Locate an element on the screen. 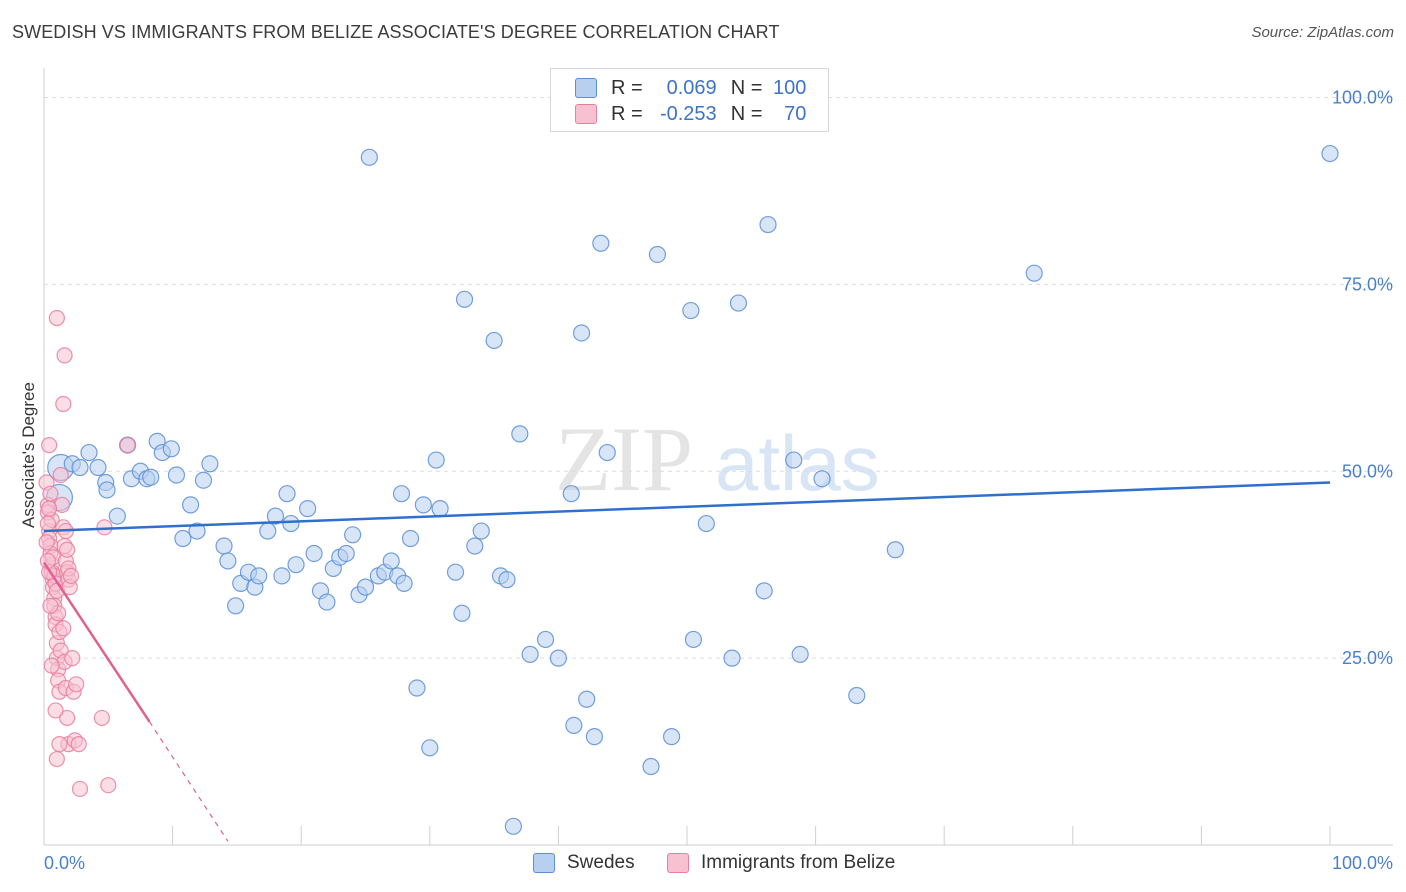  legend-swatch-swedes is located at coordinates (586, 88).